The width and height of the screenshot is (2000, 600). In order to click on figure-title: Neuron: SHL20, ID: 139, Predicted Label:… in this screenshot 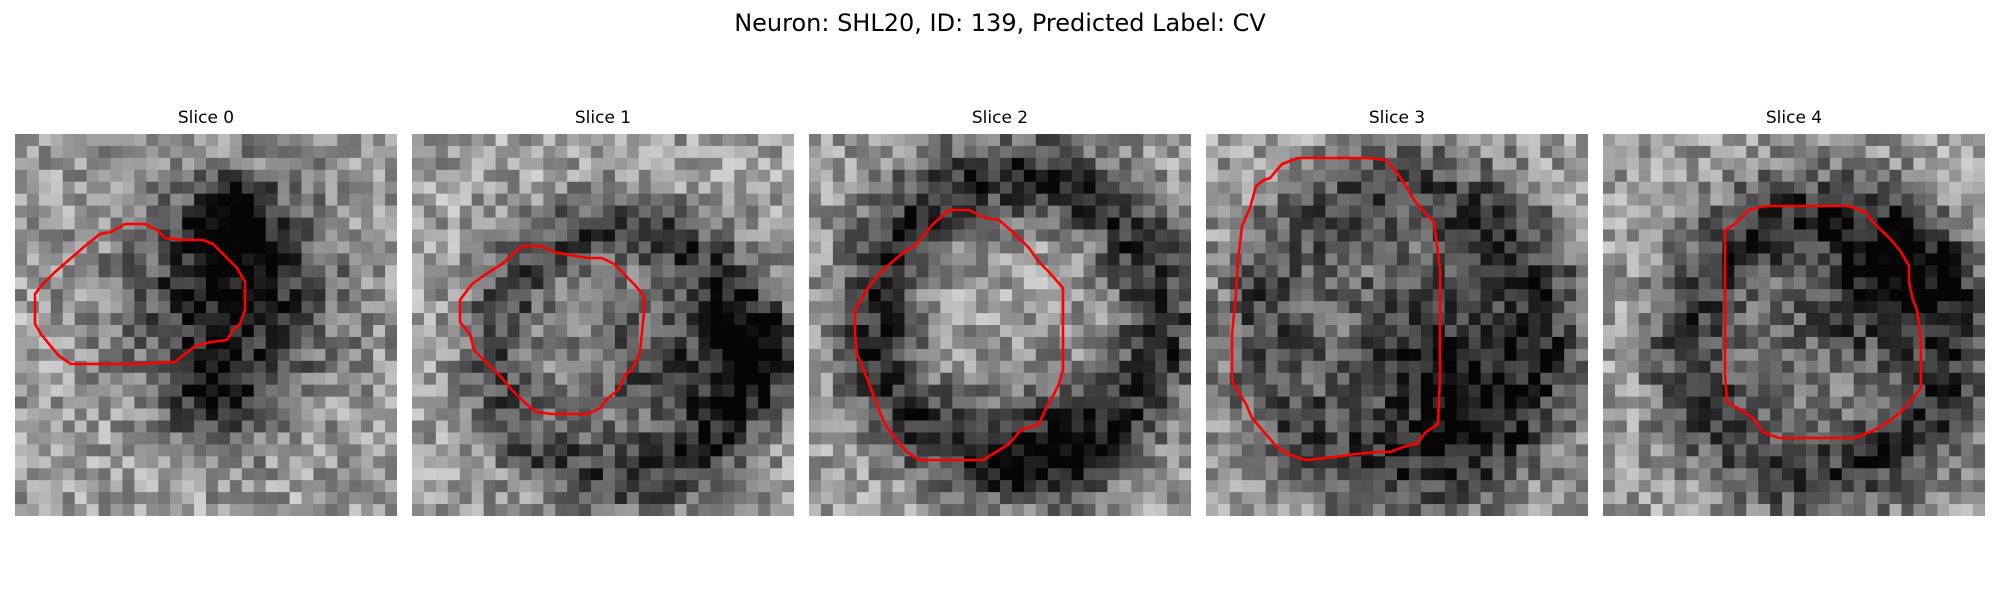, I will do `click(1000, 23)`.